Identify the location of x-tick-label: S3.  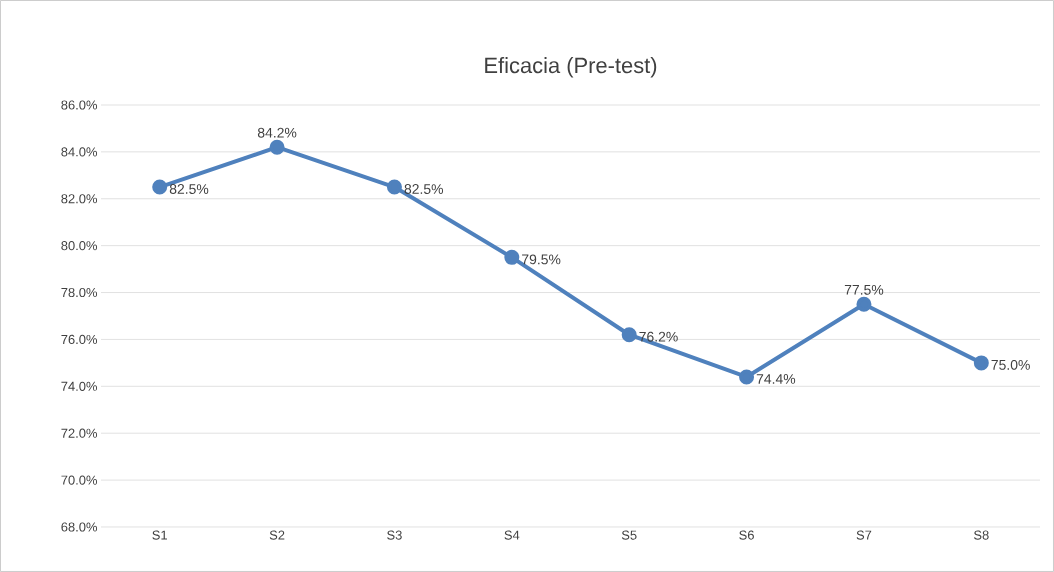
(394, 535).